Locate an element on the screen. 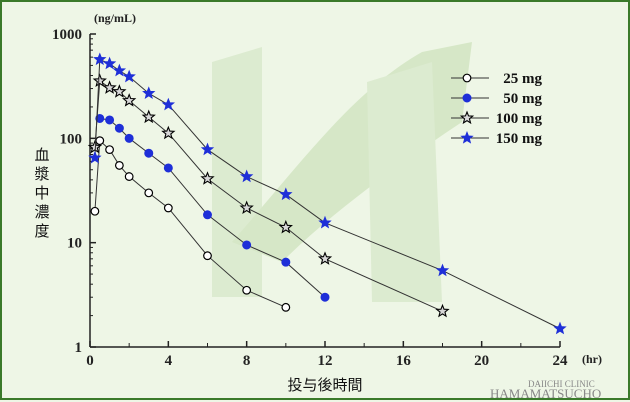  y-axis-title-char: 漿 is located at coordinates (41, 174).